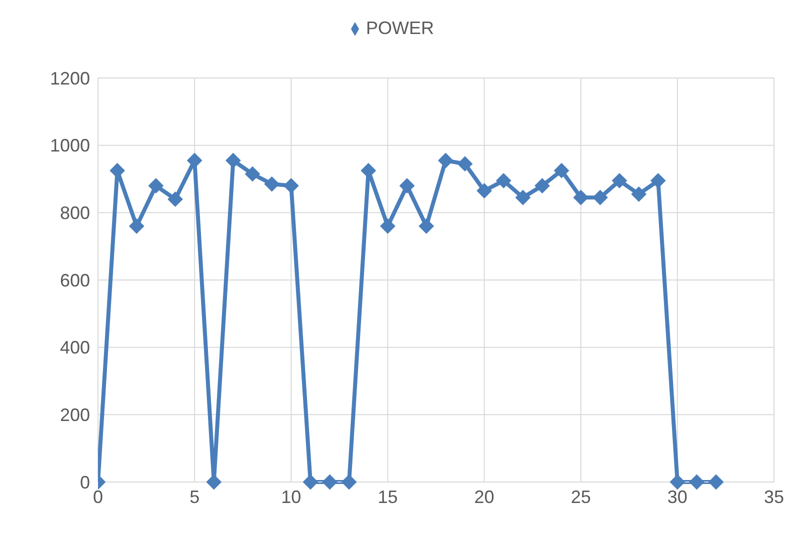  I want to click on x-tick-label: 10, so click(291, 496).